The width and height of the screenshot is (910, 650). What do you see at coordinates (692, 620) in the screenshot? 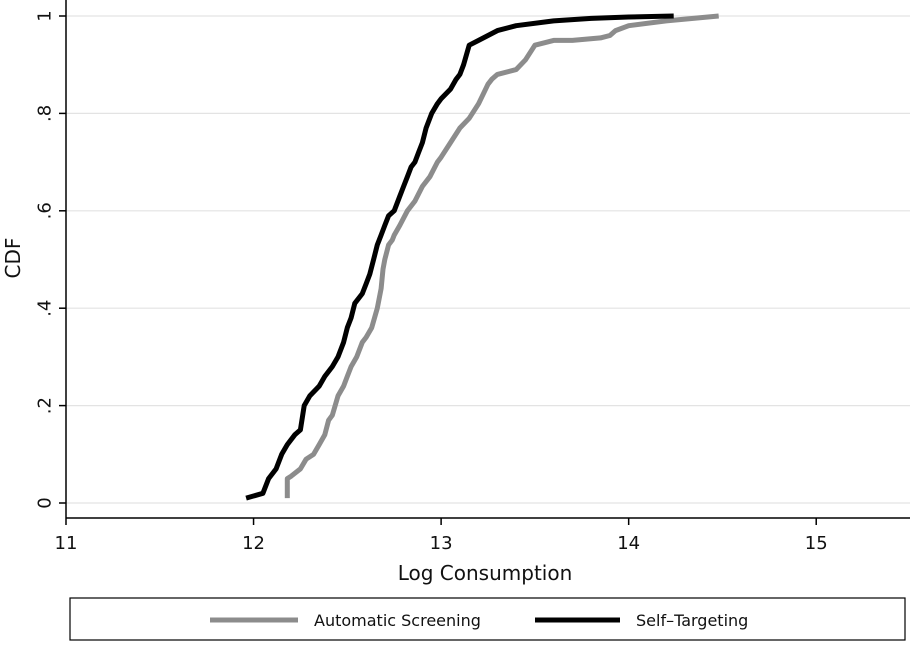
I see `legend-label-self-targeting: Self–Targeting` at bounding box center [692, 620].